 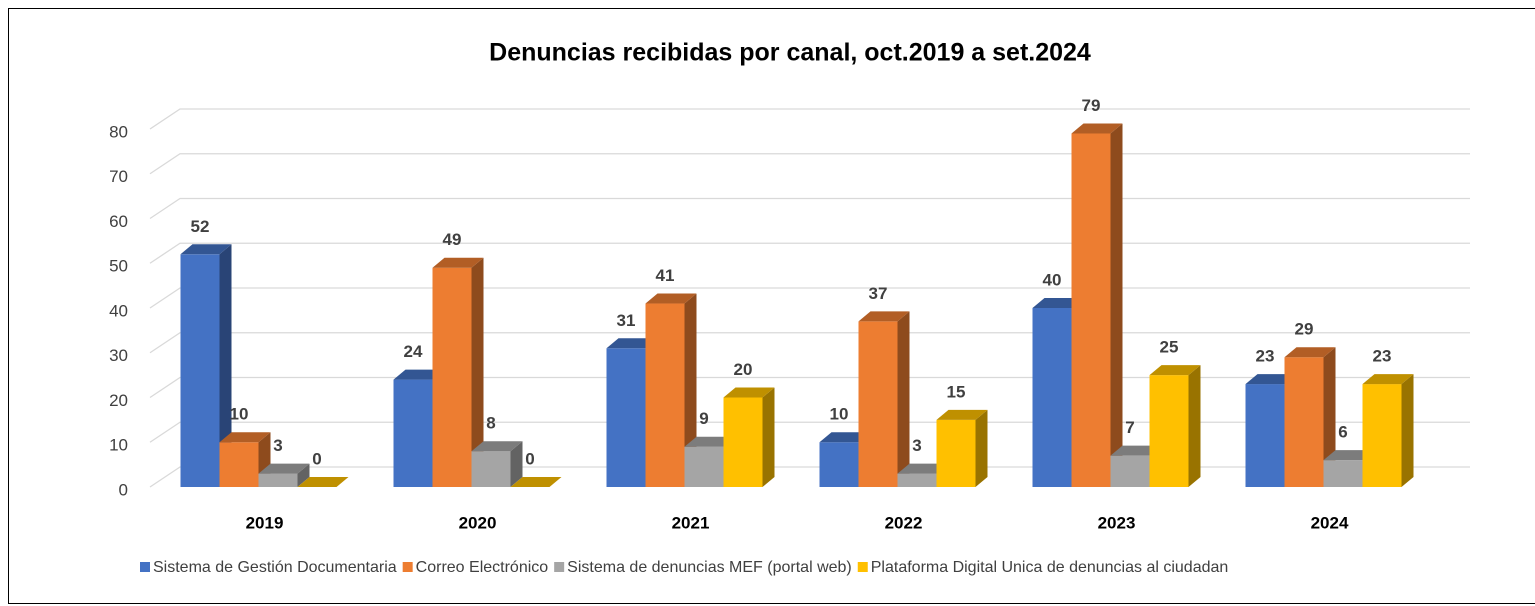 I want to click on value-label: 29, so click(x=1304, y=329).